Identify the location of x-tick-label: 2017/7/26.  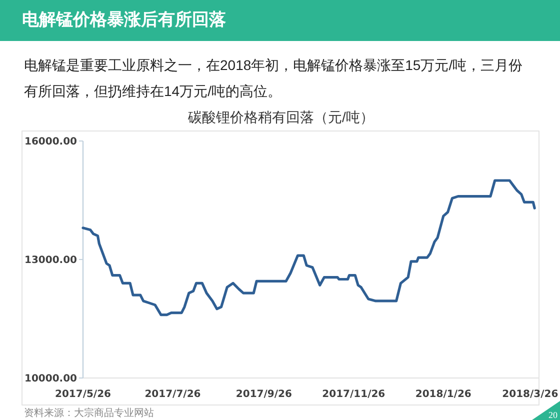
(172, 394).